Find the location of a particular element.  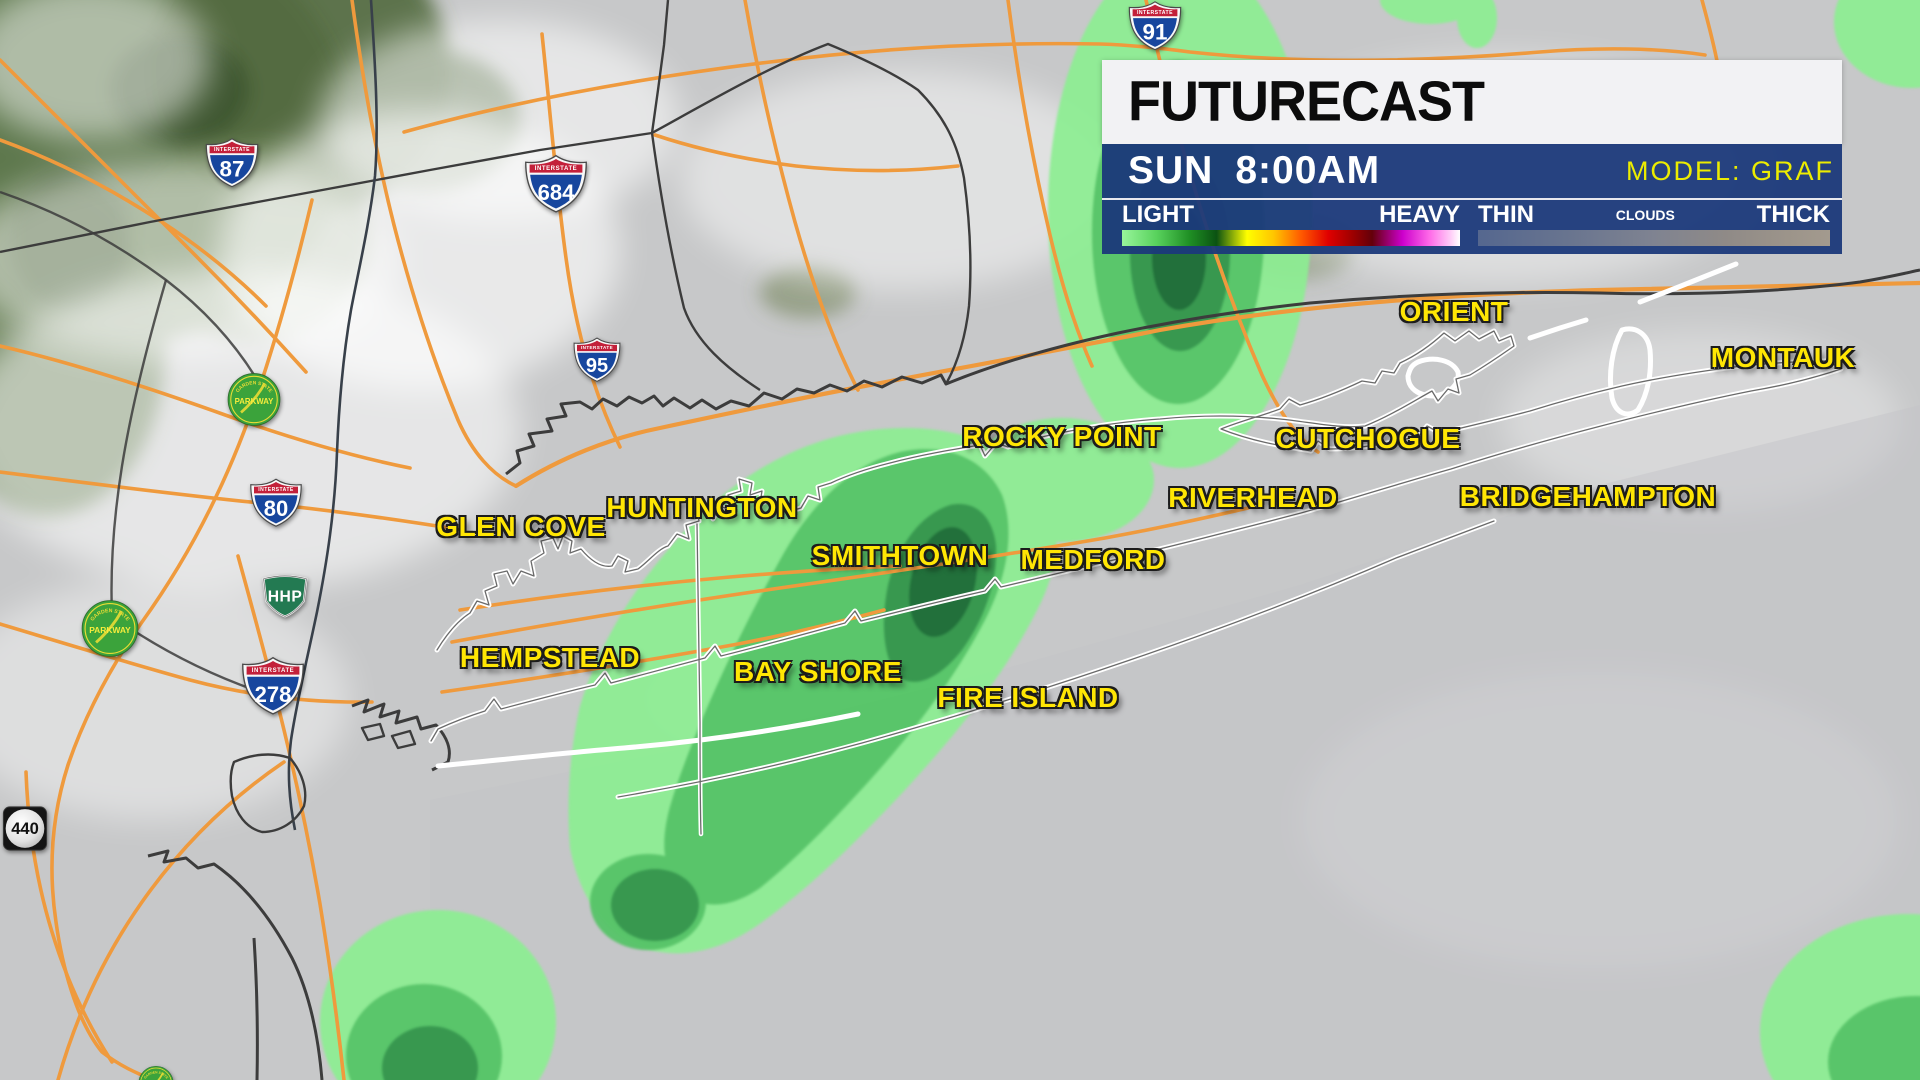

interstate-87-shield: INTERSTATE 87 is located at coordinates (232, 165).